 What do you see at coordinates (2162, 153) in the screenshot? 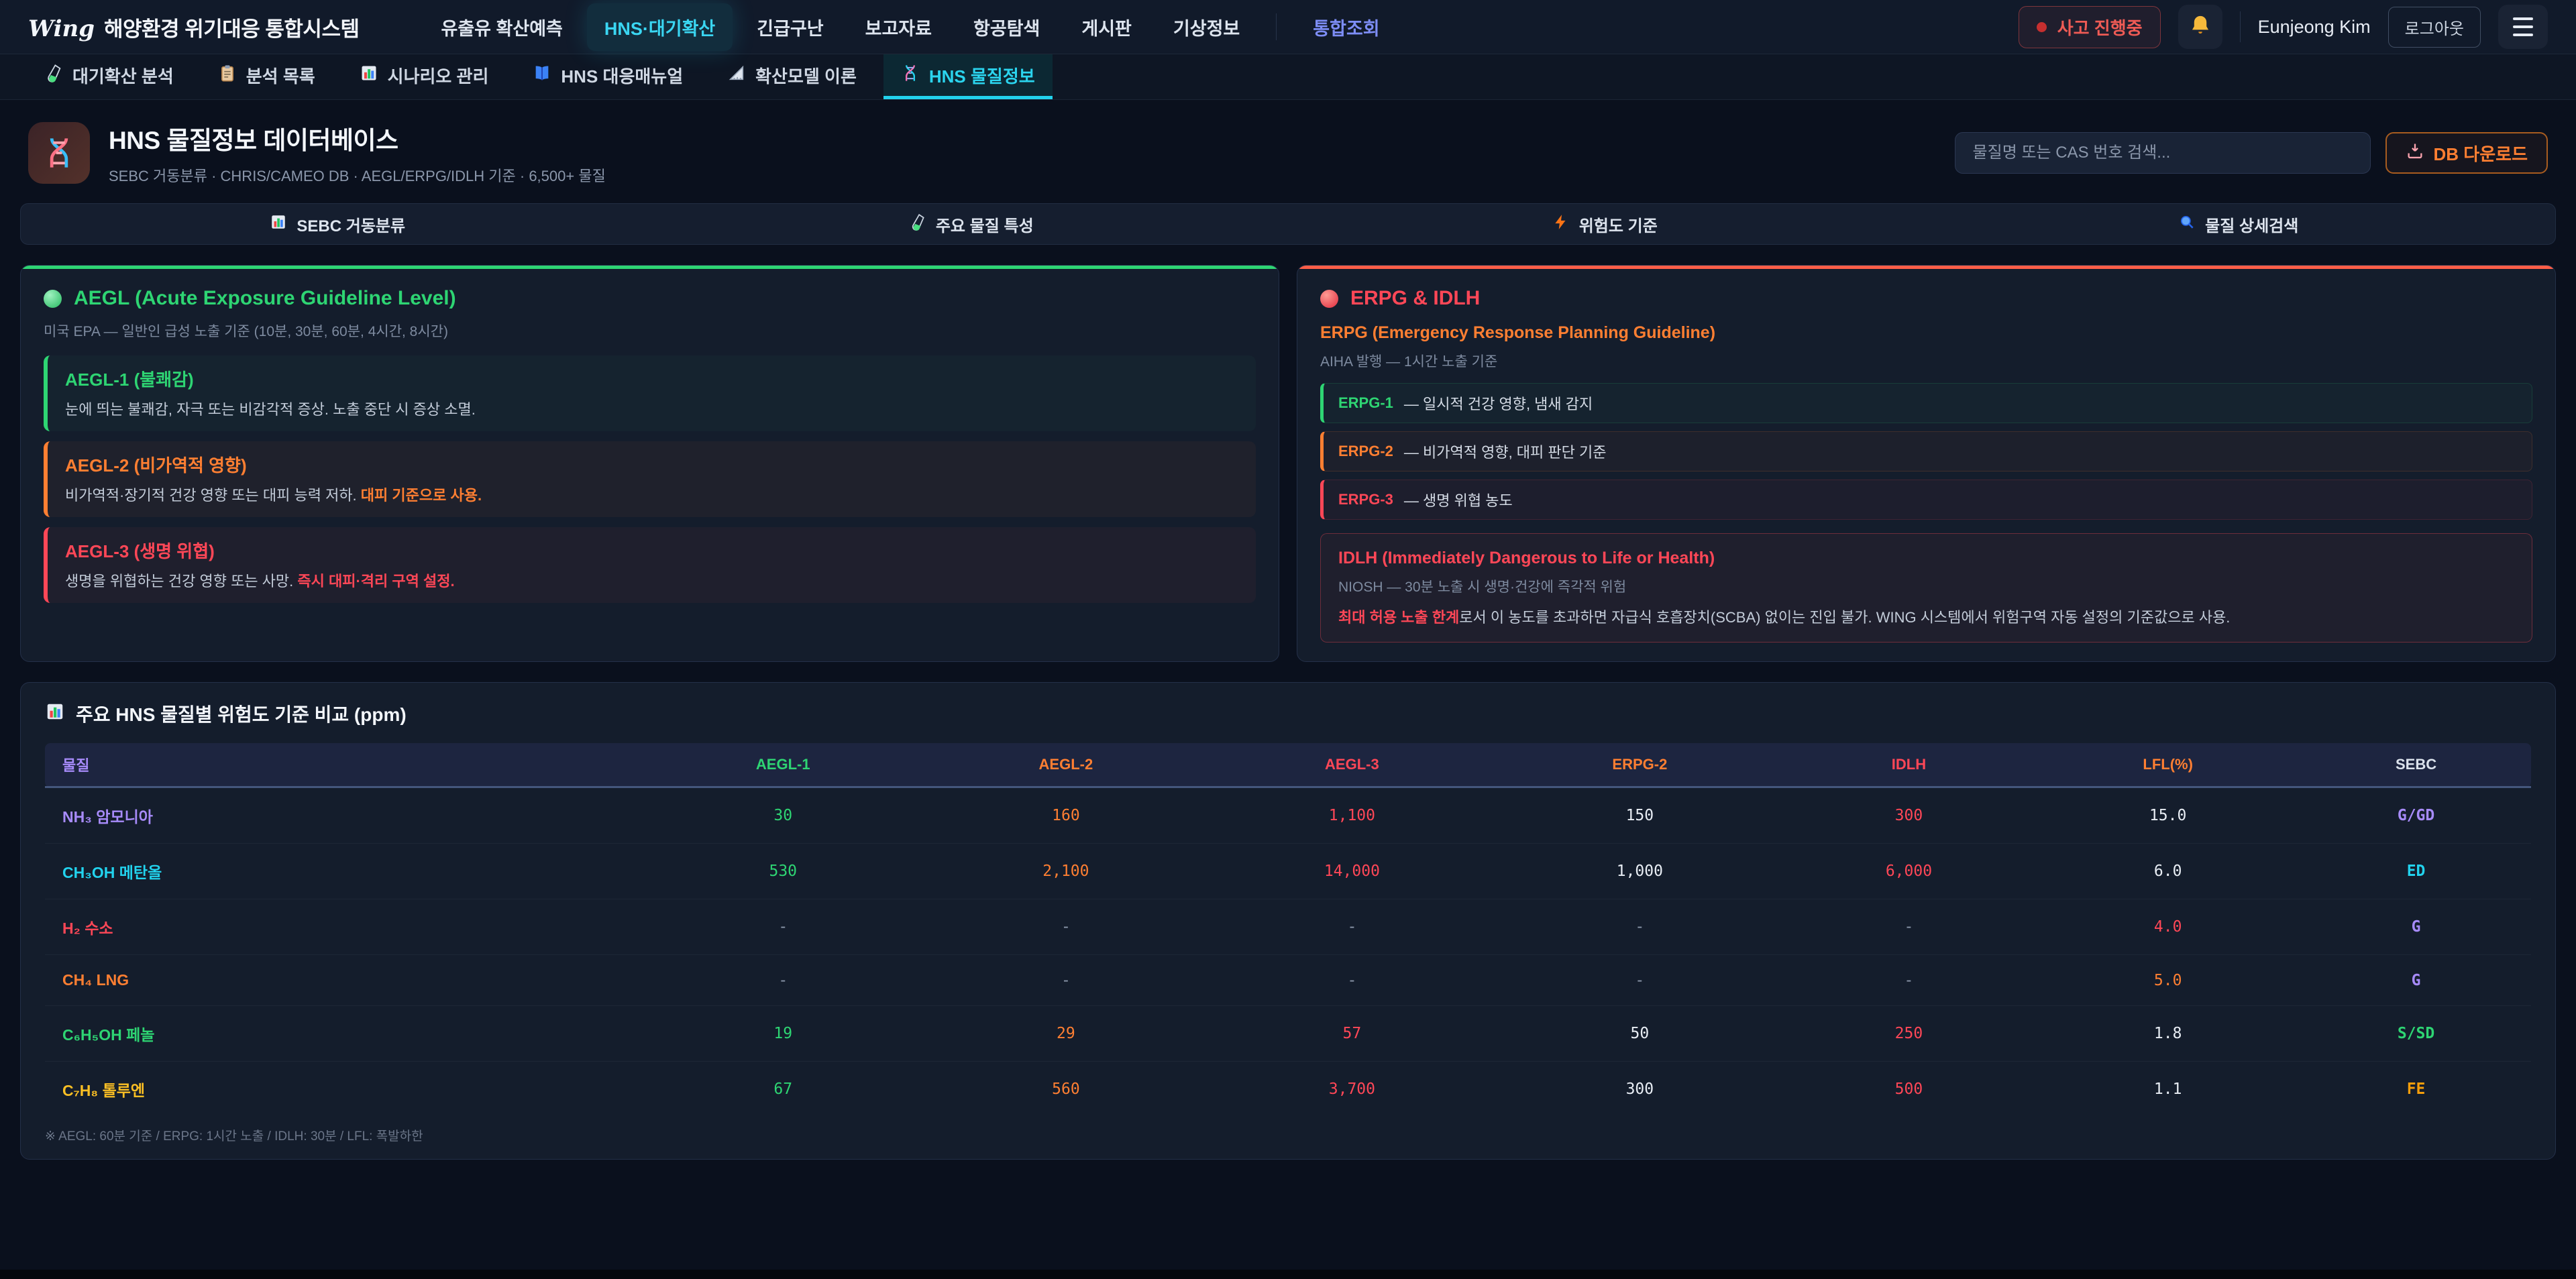
I see `substance-search-input` at bounding box center [2162, 153].